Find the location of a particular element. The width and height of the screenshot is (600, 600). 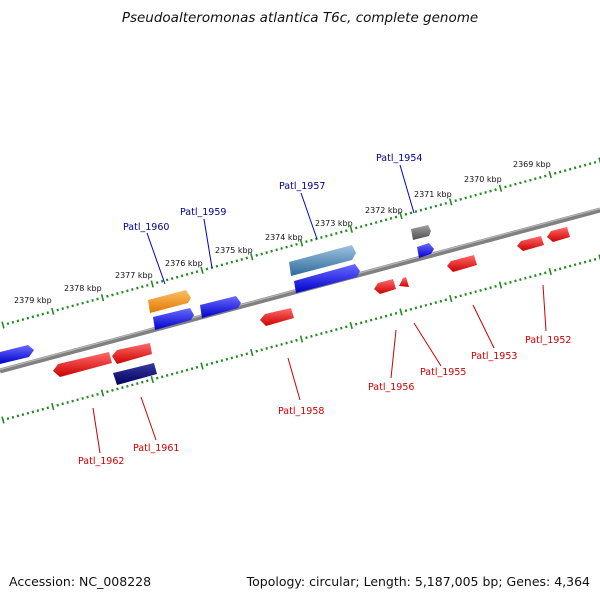

accession-text: Accession: NC_008228 is located at coordinates (80, 581).